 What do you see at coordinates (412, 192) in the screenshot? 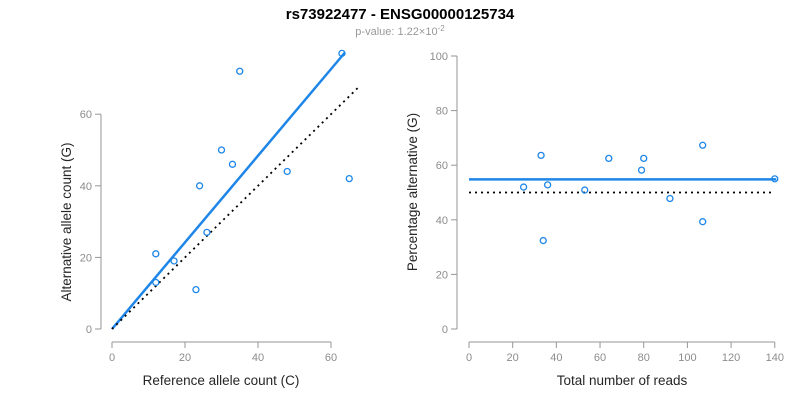
I see `right-y-axis-title: Percentage alternative (G)` at bounding box center [412, 192].